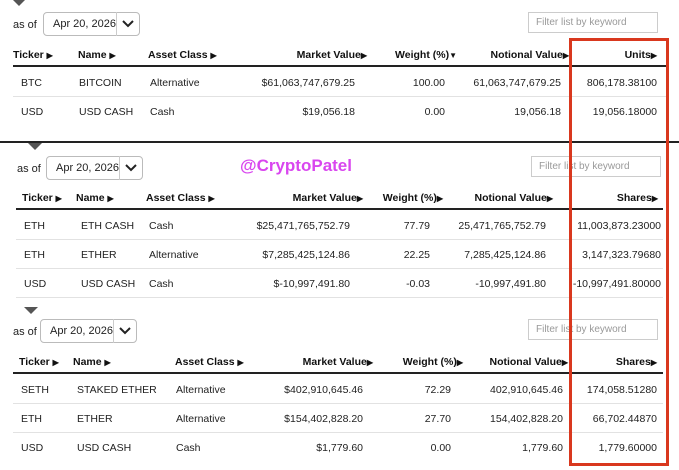  Describe the element at coordinates (311, 284) in the screenshot. I see `cell-market-value: $-10,997,491.80` at that location.